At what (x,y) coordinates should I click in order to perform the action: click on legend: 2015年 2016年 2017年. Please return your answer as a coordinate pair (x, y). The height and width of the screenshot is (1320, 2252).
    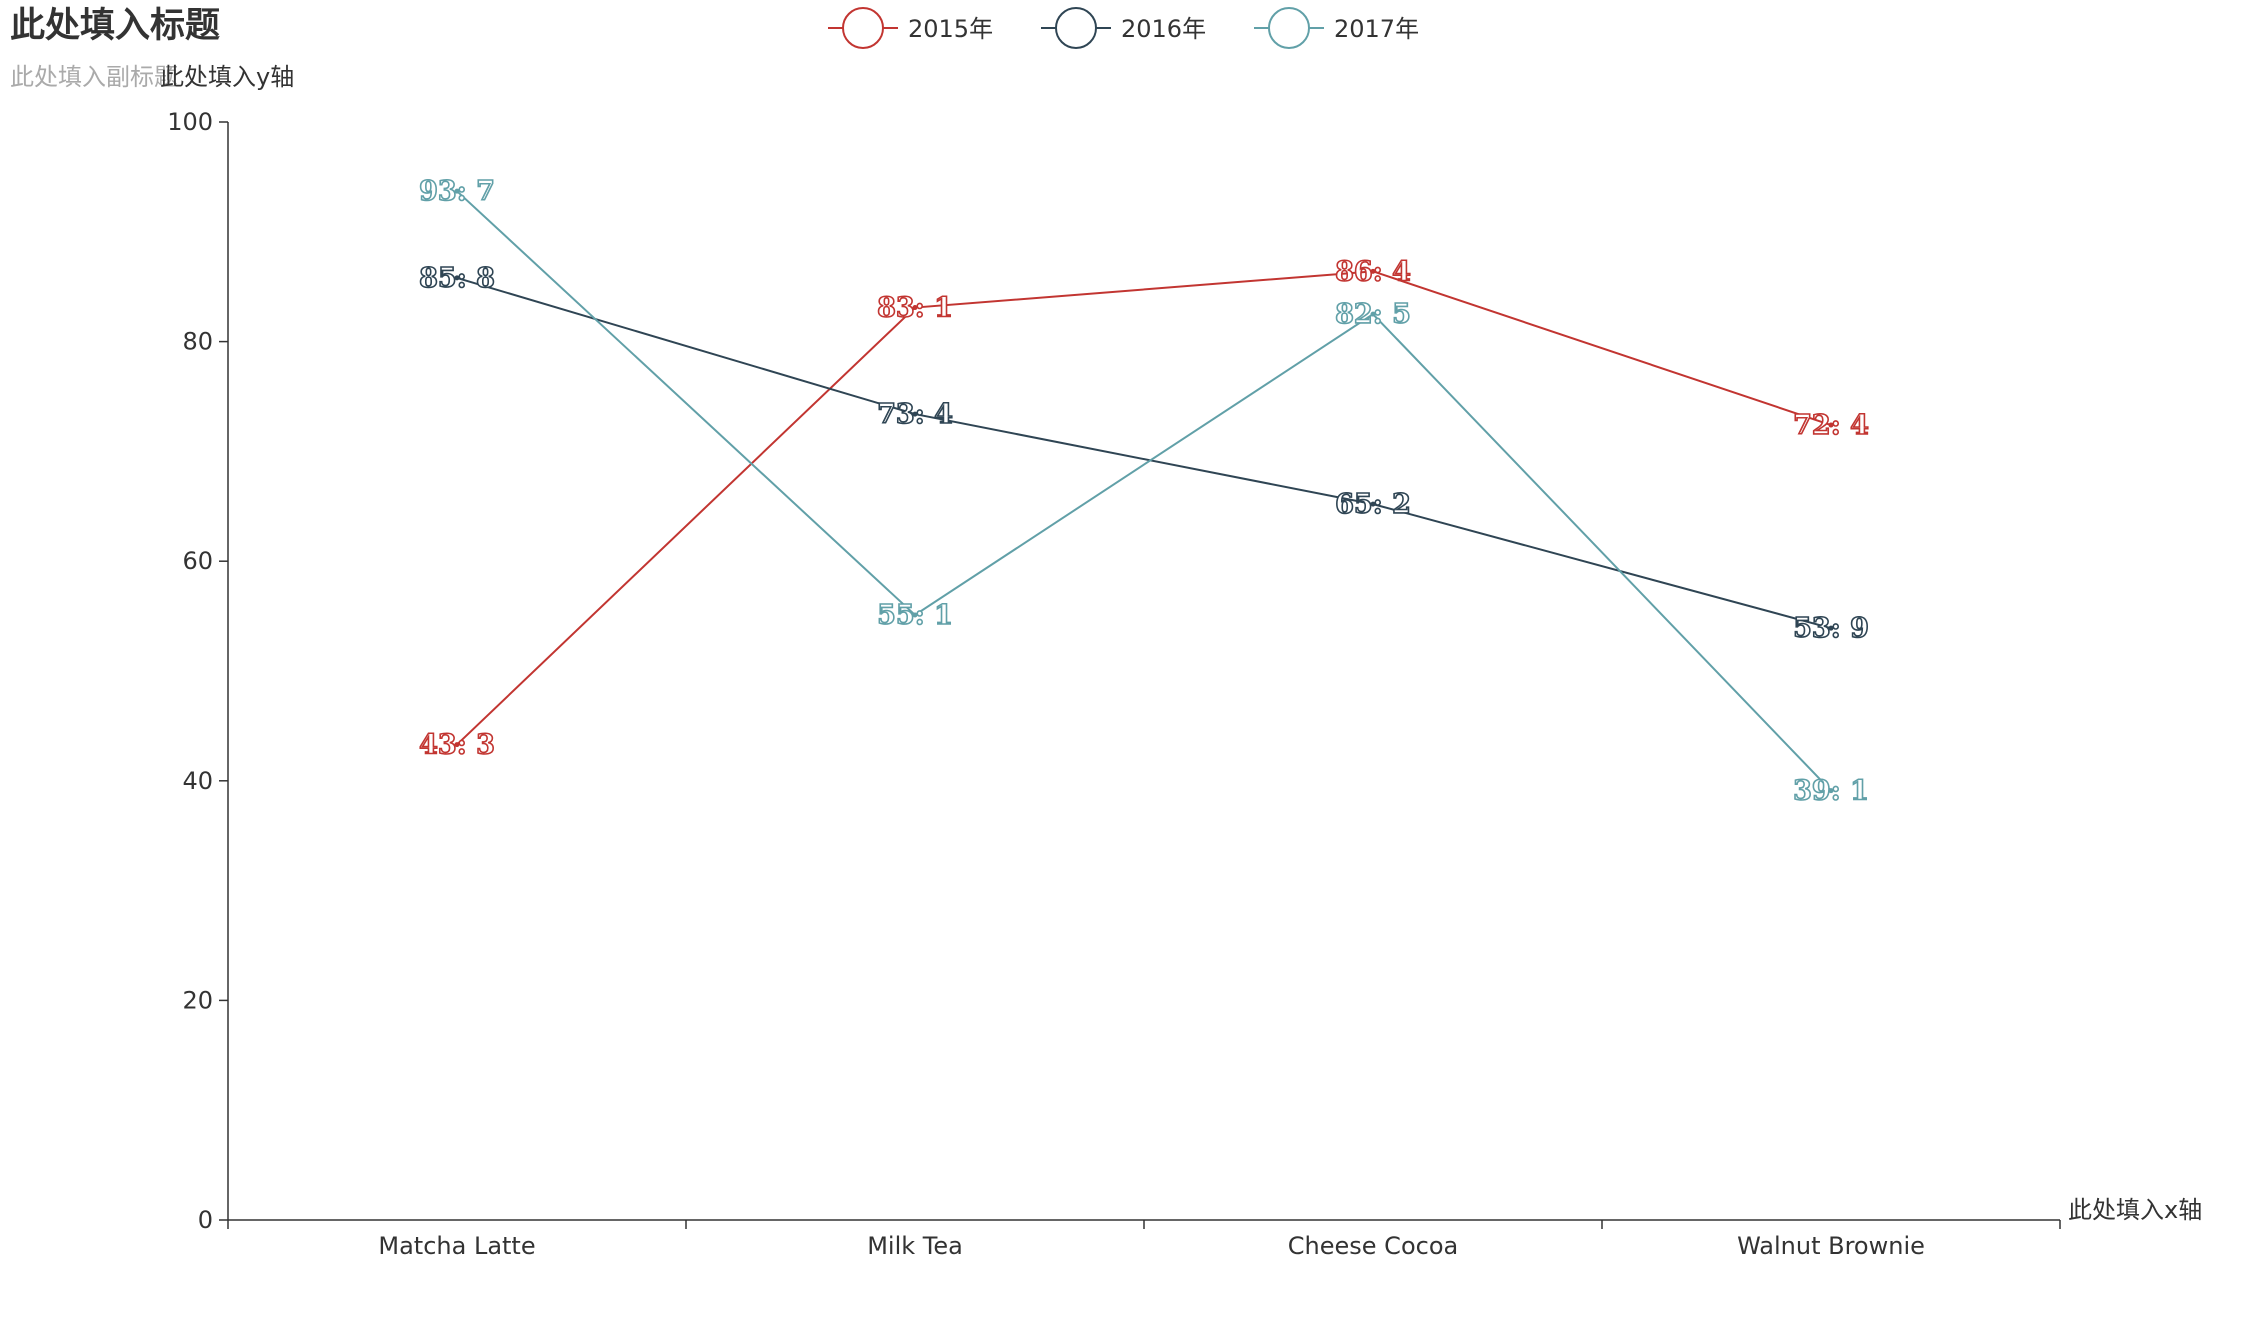
    Looking at the image, I should click on (1123, 28).